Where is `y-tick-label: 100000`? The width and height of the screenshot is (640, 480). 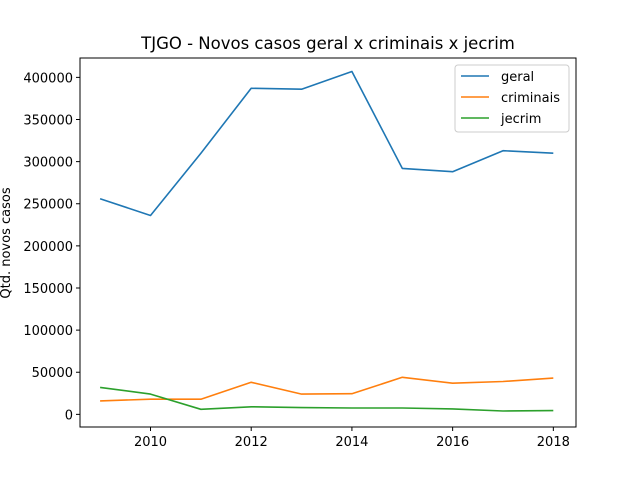
y-tick-label: 100000 is located at coordinates (48, 331).